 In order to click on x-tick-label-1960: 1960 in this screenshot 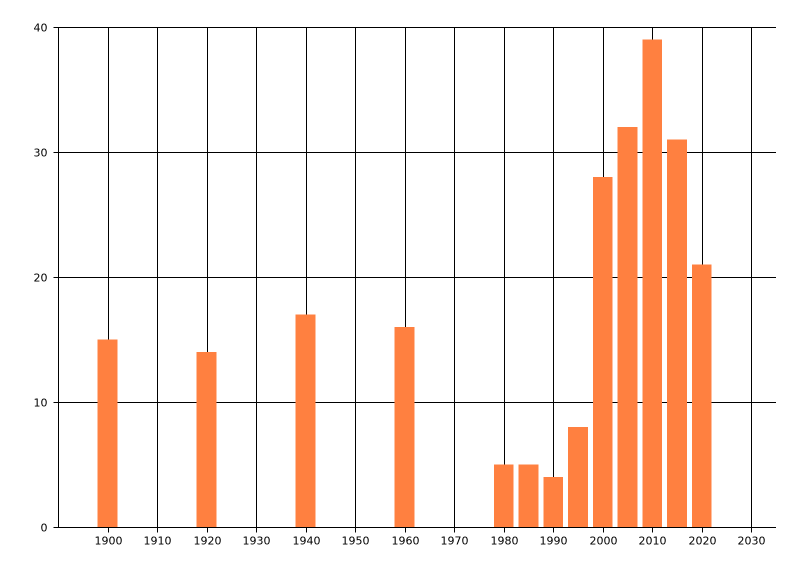, I will do `click(406, 541)`.